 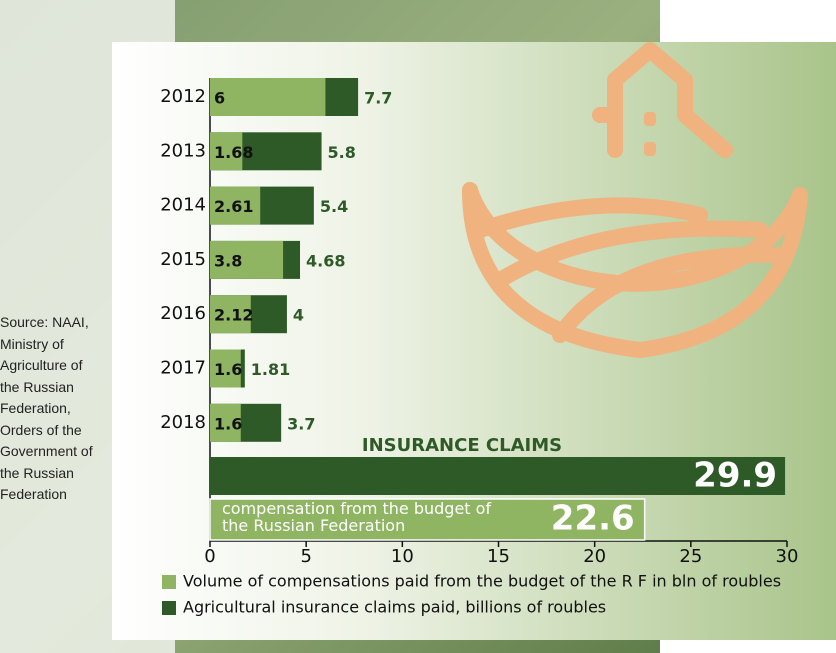 I want to click on data-label: 6, so click(x=219, y=98).